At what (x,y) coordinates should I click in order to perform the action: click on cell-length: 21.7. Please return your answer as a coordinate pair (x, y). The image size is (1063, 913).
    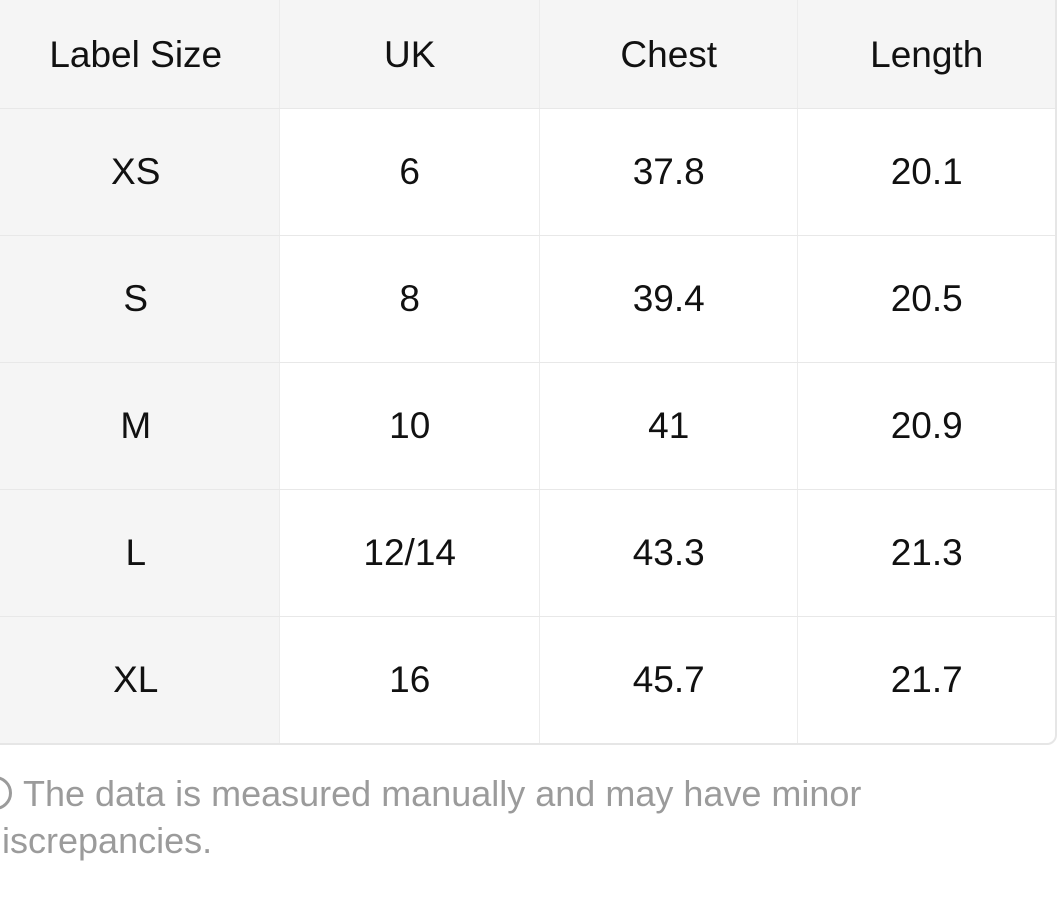
    Looking at the image, I should click on (926, 680).